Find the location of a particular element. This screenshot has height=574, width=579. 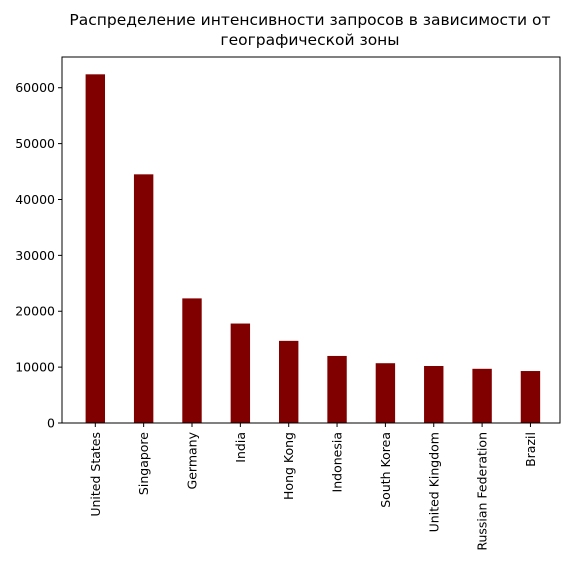

x-tick-label: United Kingdom is located at coordinates (433, 482).